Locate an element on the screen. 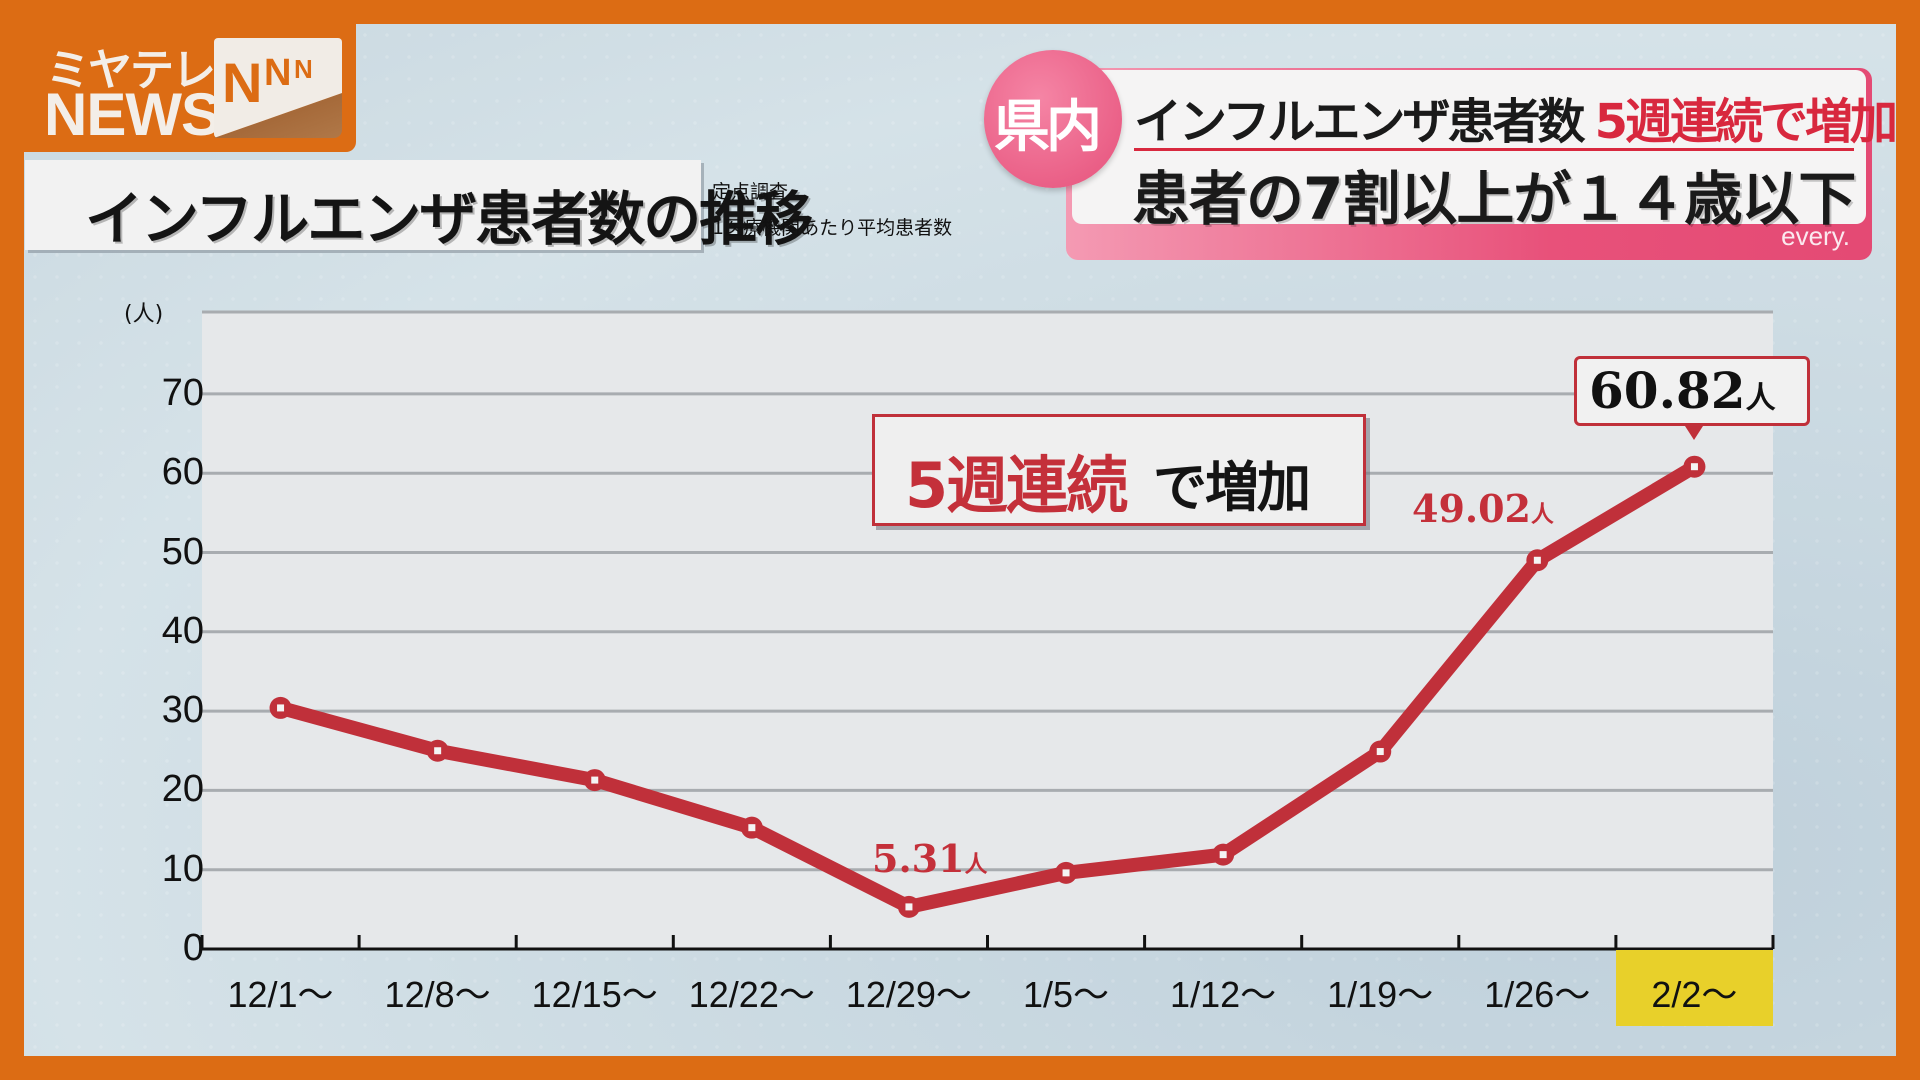  x-tick-label: 12/15～ is located at coordinates (594, 994).